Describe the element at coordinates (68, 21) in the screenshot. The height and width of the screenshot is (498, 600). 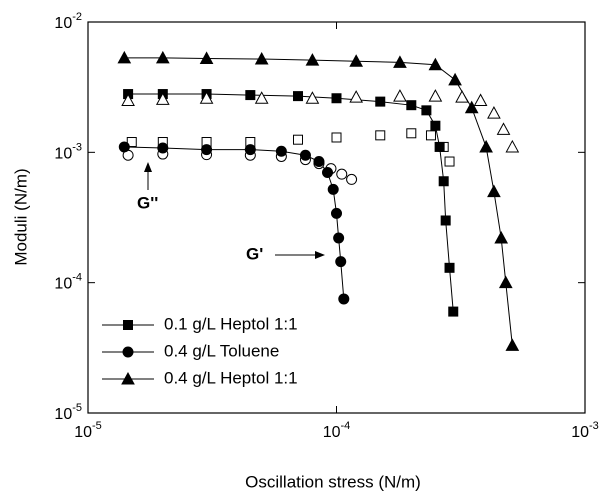
I see `y-tick-label: 10⁻²` at that location.